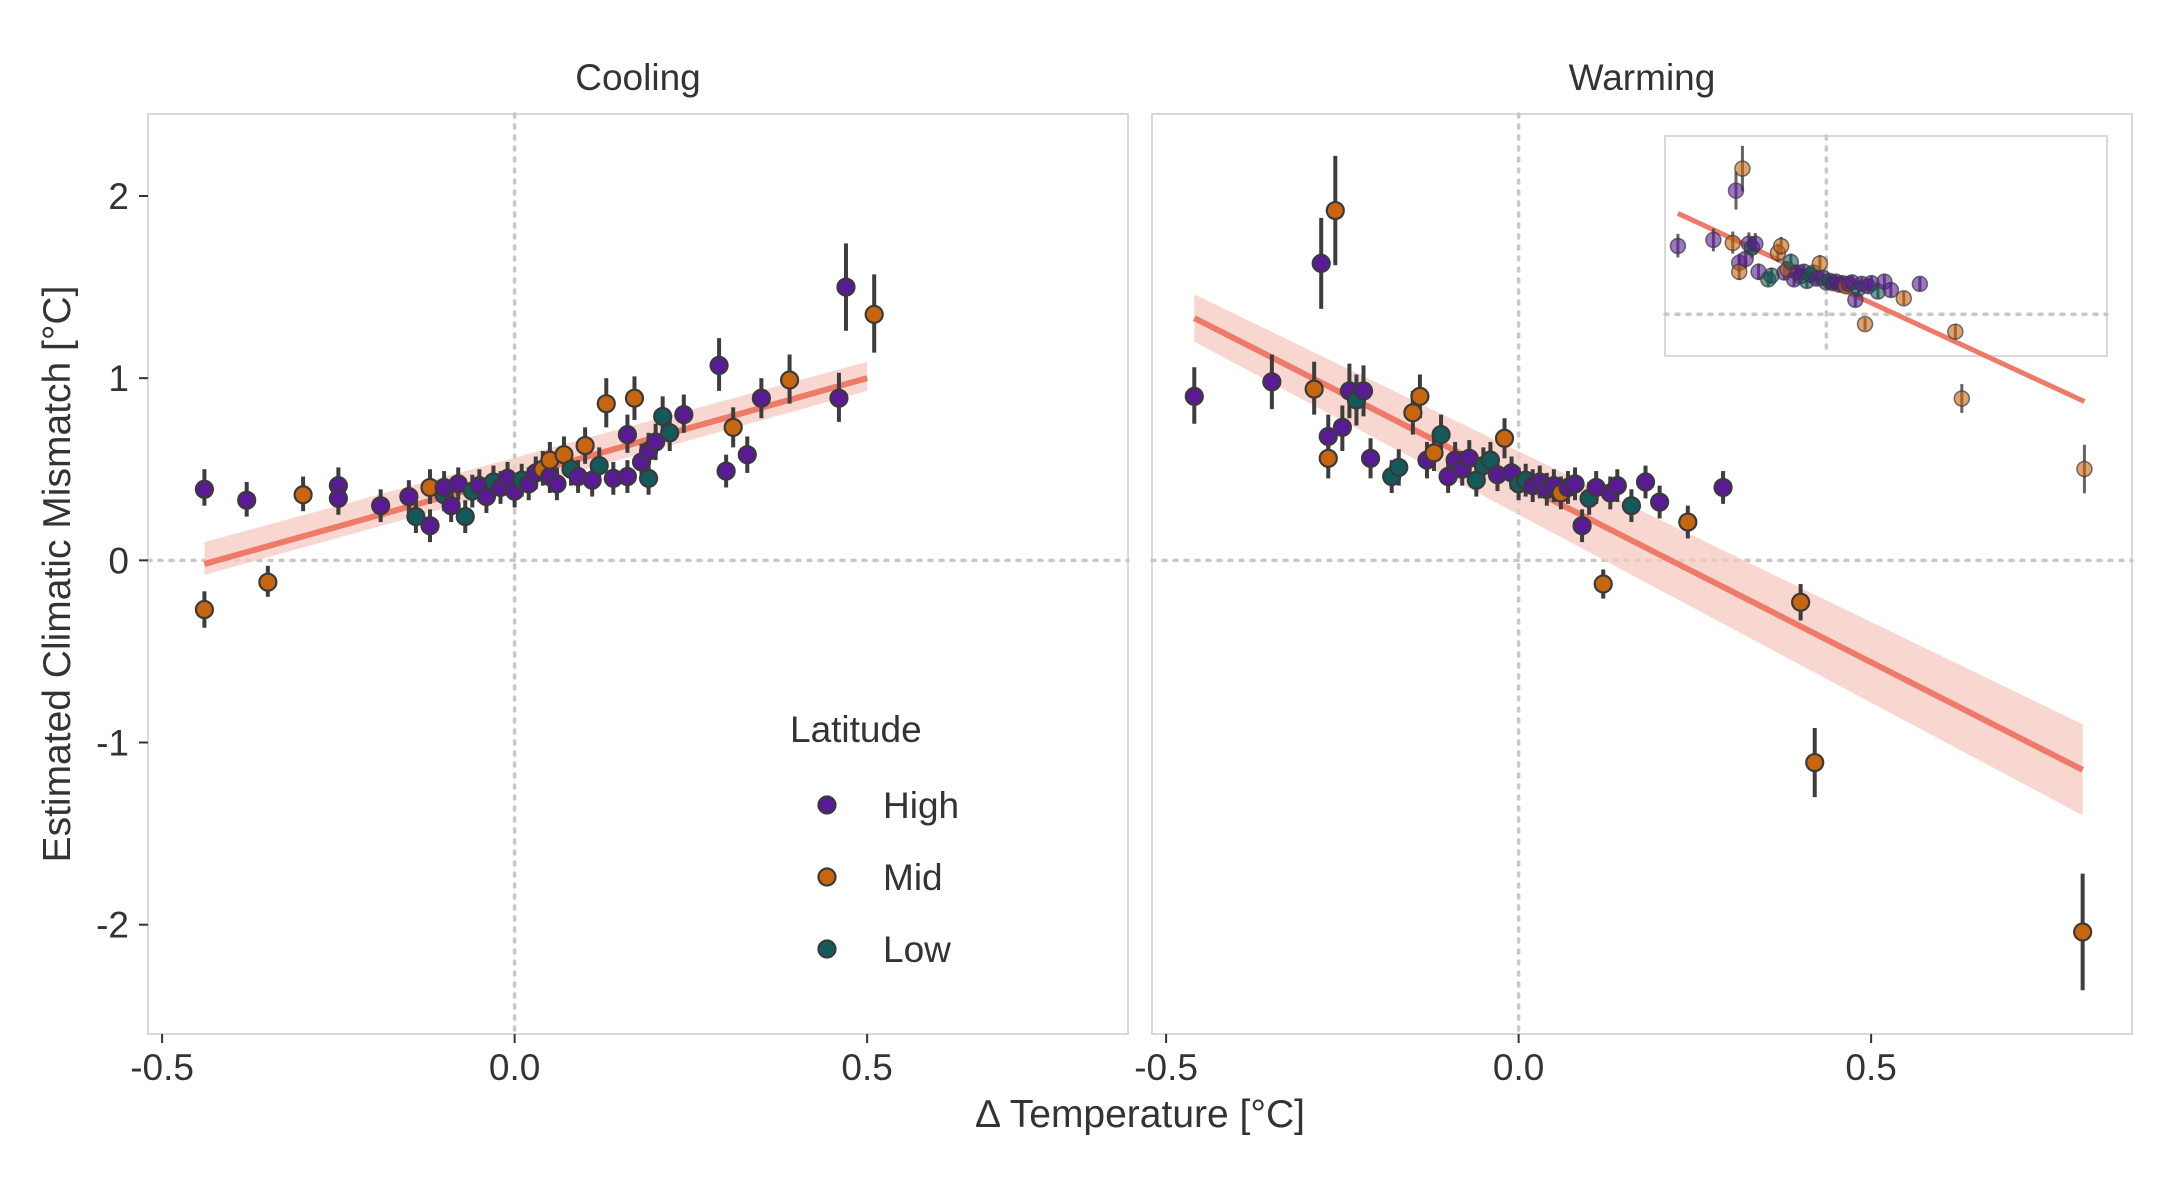 Image resolution: width=2161 pixels, height=1181 pixels. I want to click on inset-border, so click(1886, 246).